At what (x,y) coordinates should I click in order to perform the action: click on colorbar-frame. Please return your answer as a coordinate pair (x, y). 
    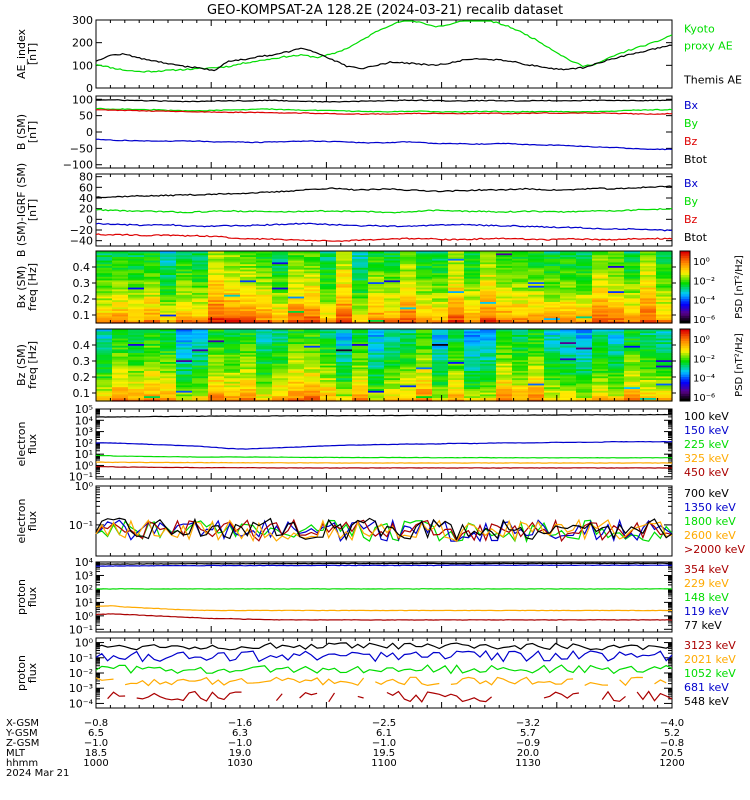
    Looking at the image, I should click on (685, 365).